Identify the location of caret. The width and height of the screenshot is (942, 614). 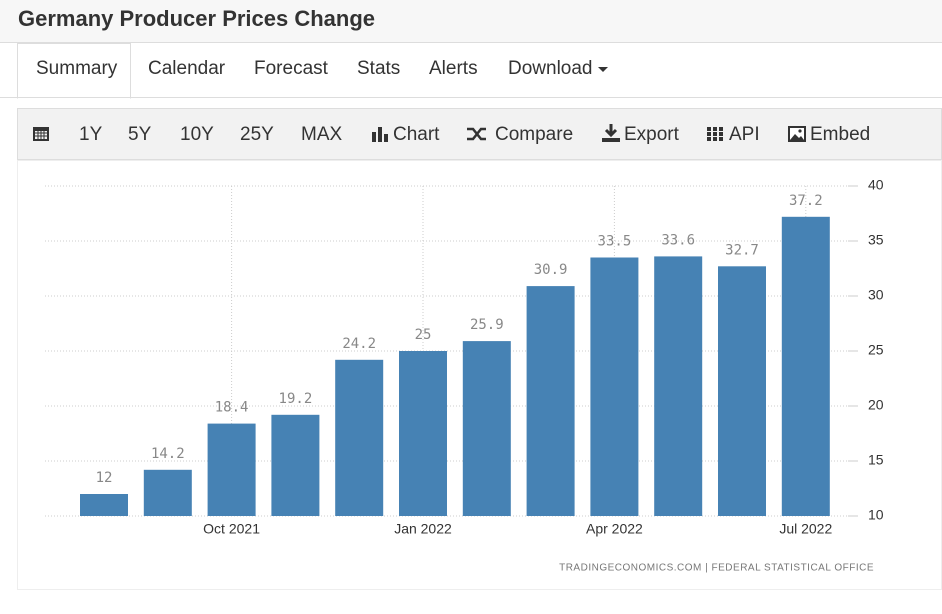
(603, 69).